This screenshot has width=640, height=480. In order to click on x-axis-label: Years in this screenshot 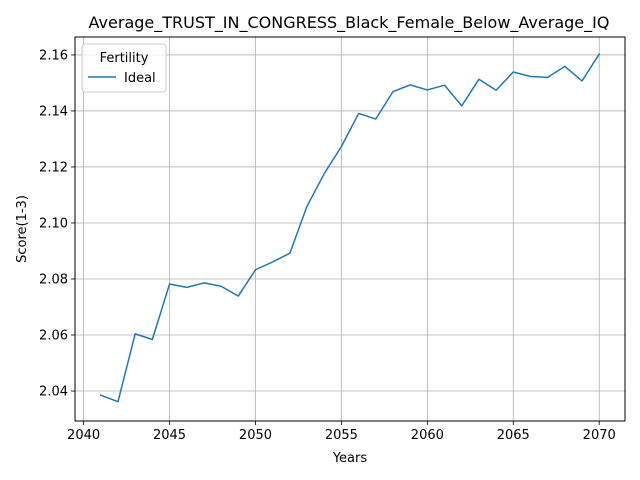, I will do `click(350, 458)`.